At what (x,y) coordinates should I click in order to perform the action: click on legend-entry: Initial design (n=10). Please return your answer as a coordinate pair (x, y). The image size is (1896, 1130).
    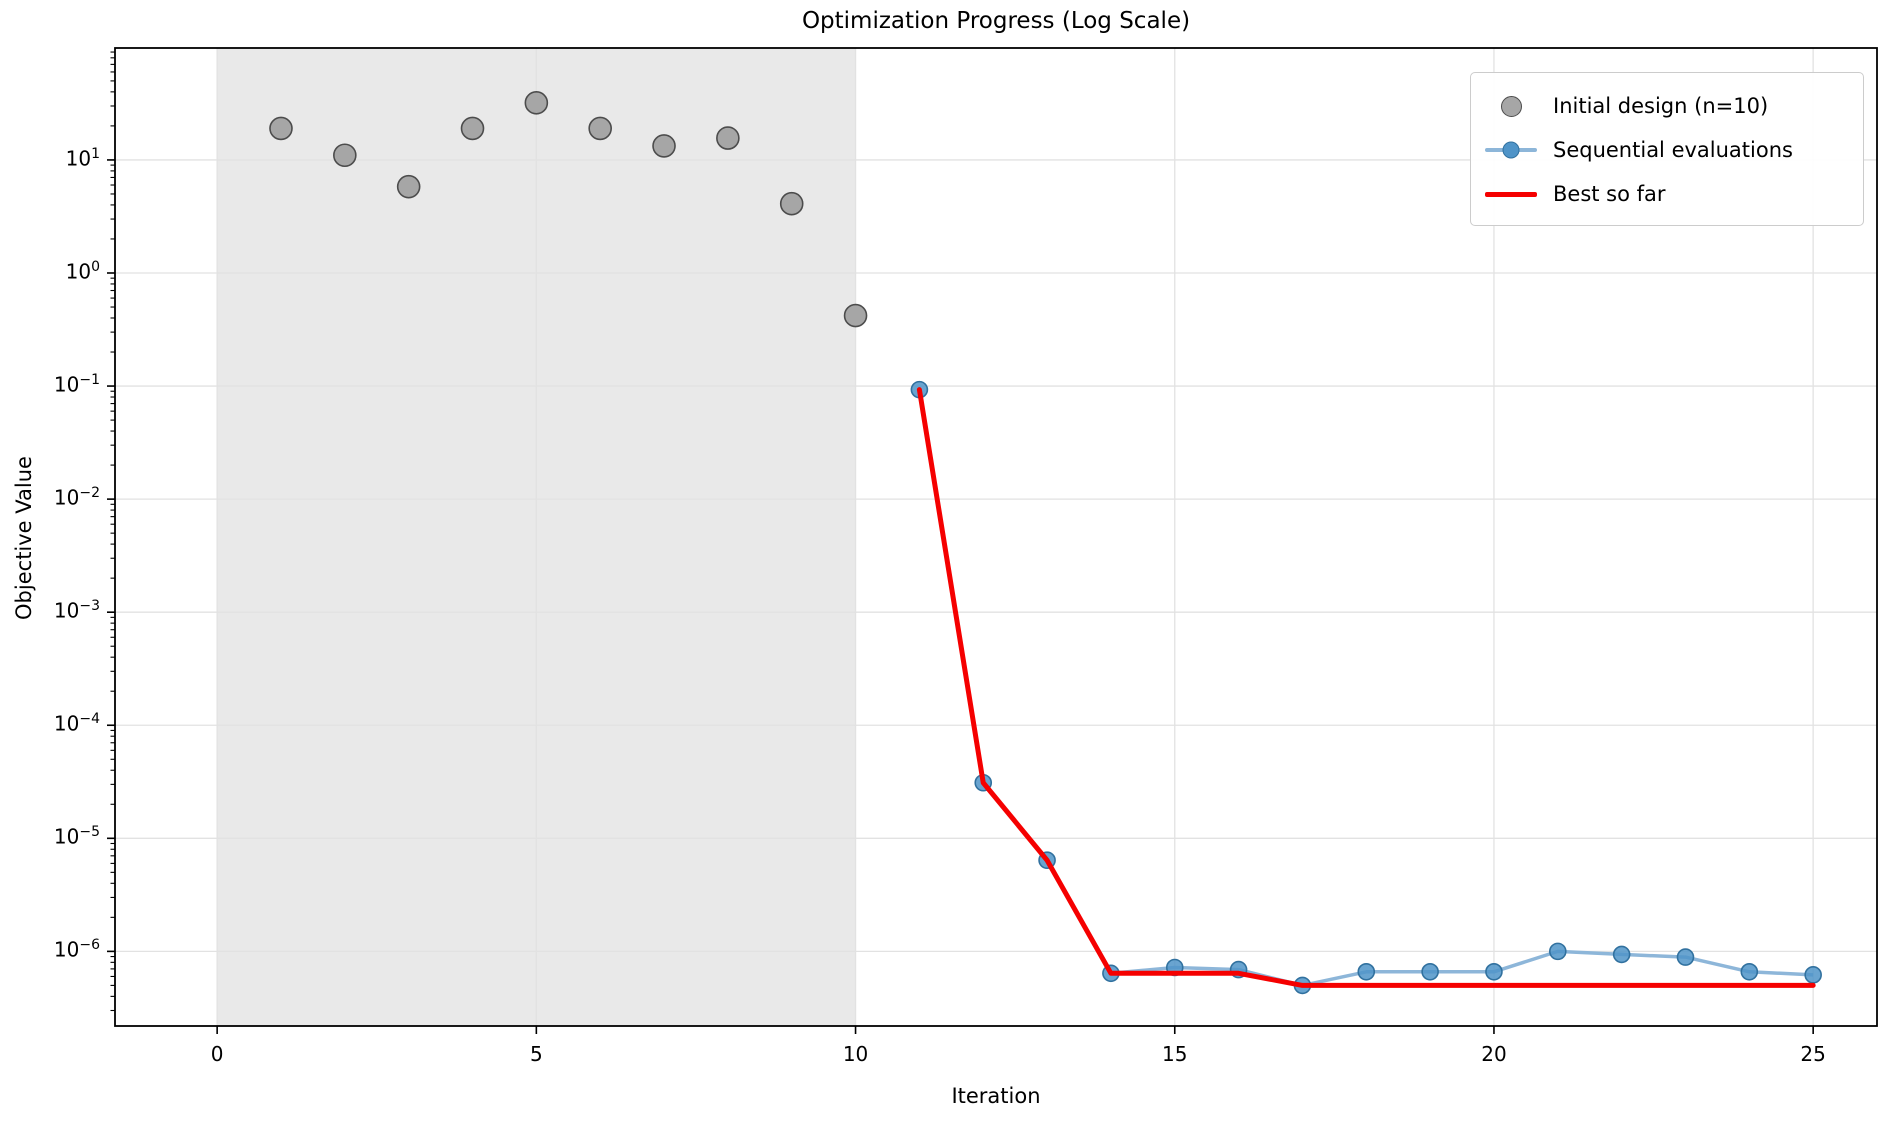
    Looking at the image, I should click on (1668, 106).